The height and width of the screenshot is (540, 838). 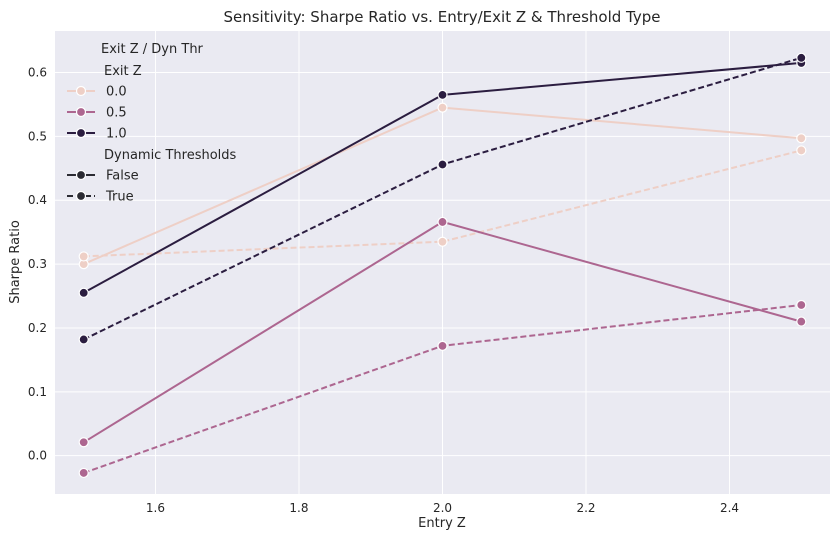 What do you see at coordinates (585, 508) in the screenshot?
I see `x-tick-label: 2.2` at bounding box center [585, 508].